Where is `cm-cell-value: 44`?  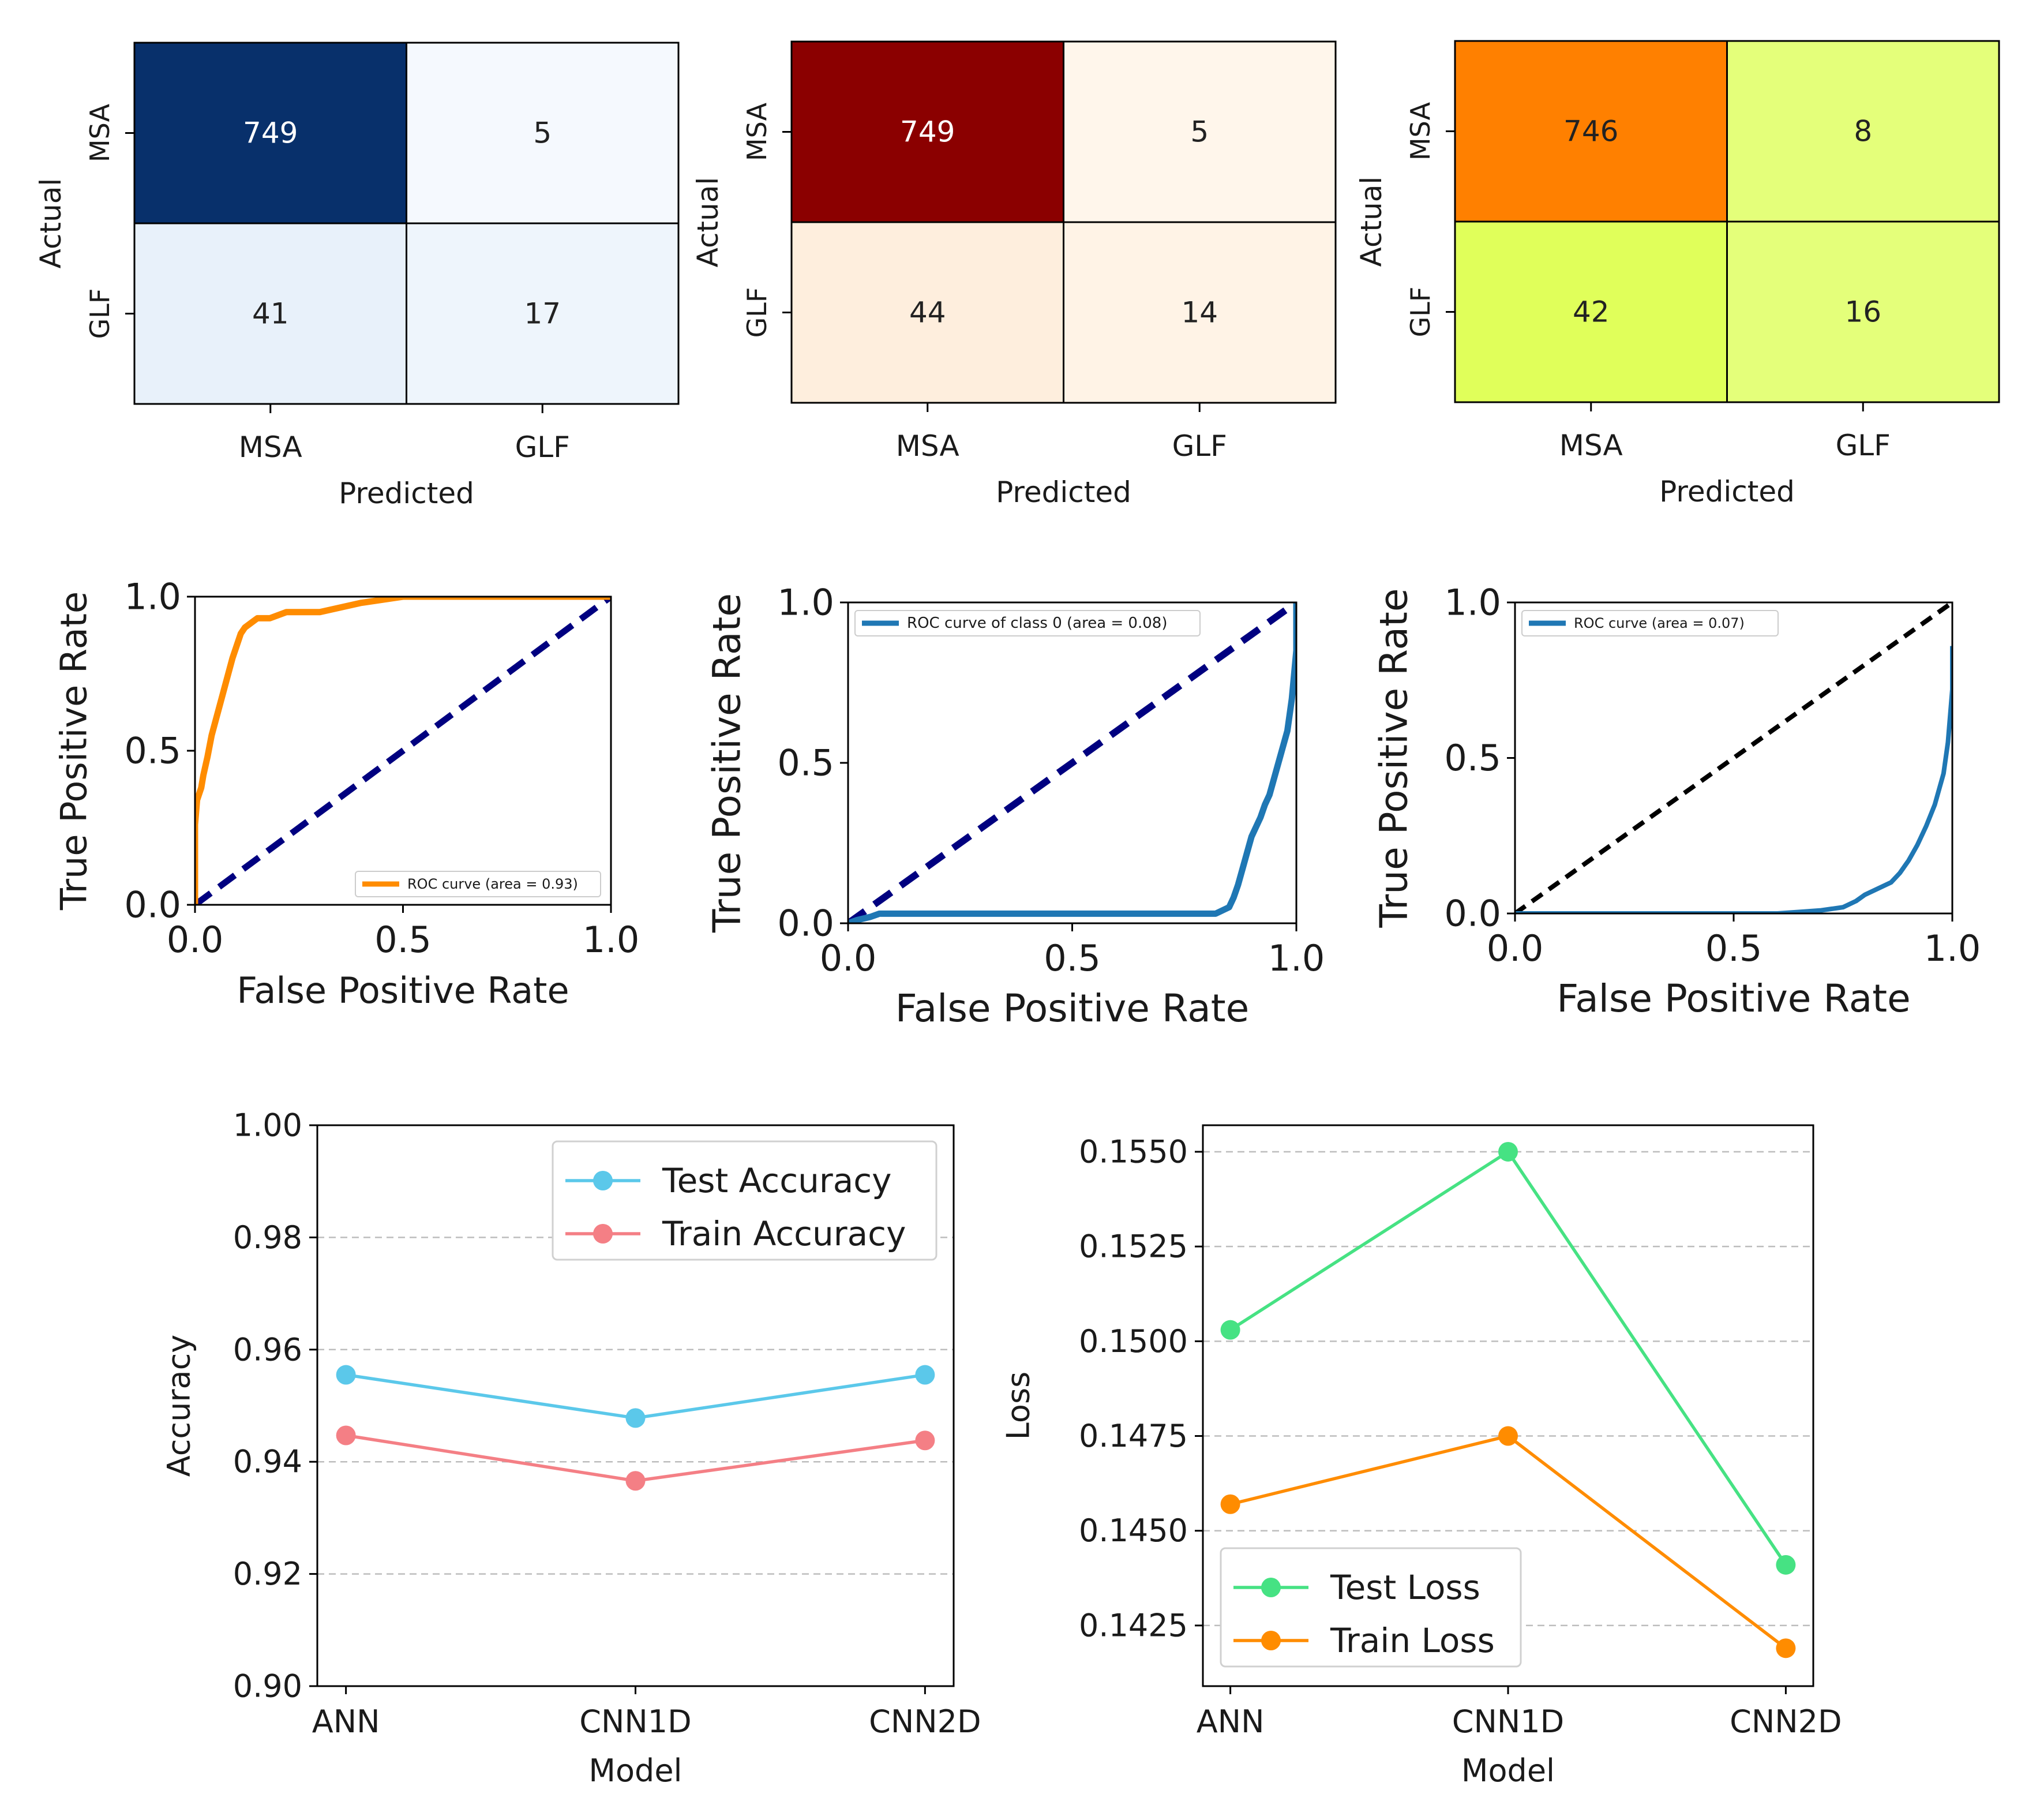
cm-cell-value: 44 is located at coordinates (927, 312).